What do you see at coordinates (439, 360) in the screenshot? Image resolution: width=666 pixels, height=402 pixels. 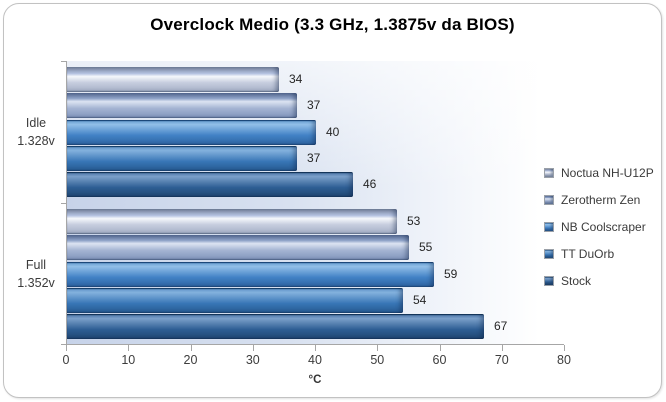 I see `x-axis-tick-label: 60` at bounding box center [439, 360].